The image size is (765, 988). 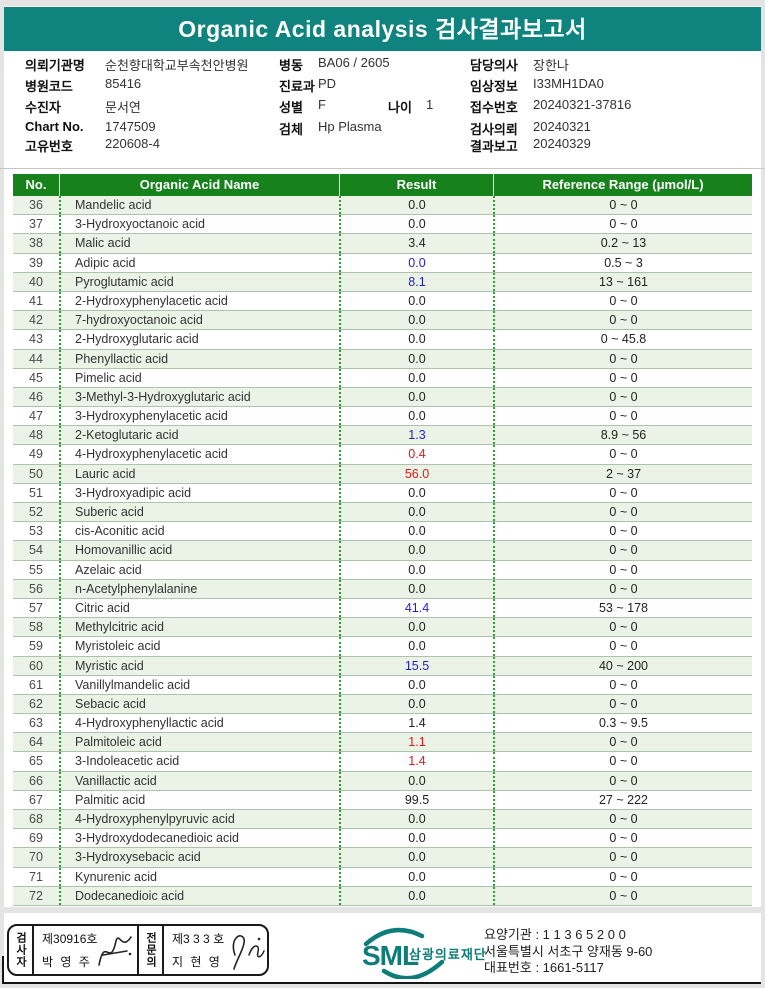 What do you see at coordinates (416, 473) in the screenshot?
I see `cell-result: 56.0` at bounding box center [416, 473].